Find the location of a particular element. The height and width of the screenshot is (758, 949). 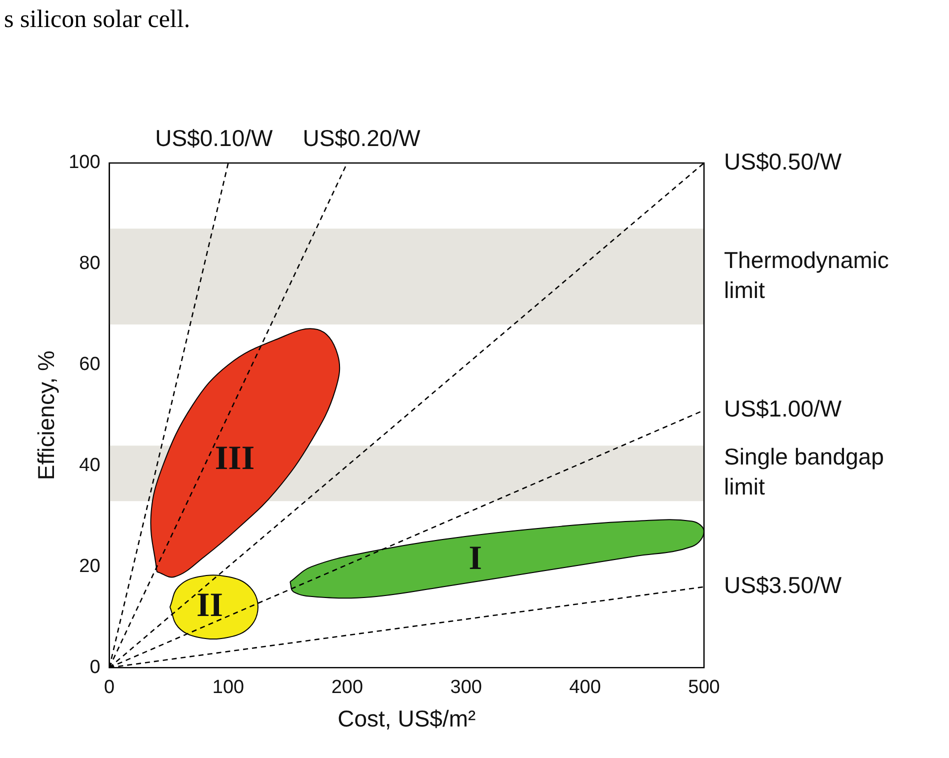

x-tick-label: 100 is located at coordinates (228, 687).